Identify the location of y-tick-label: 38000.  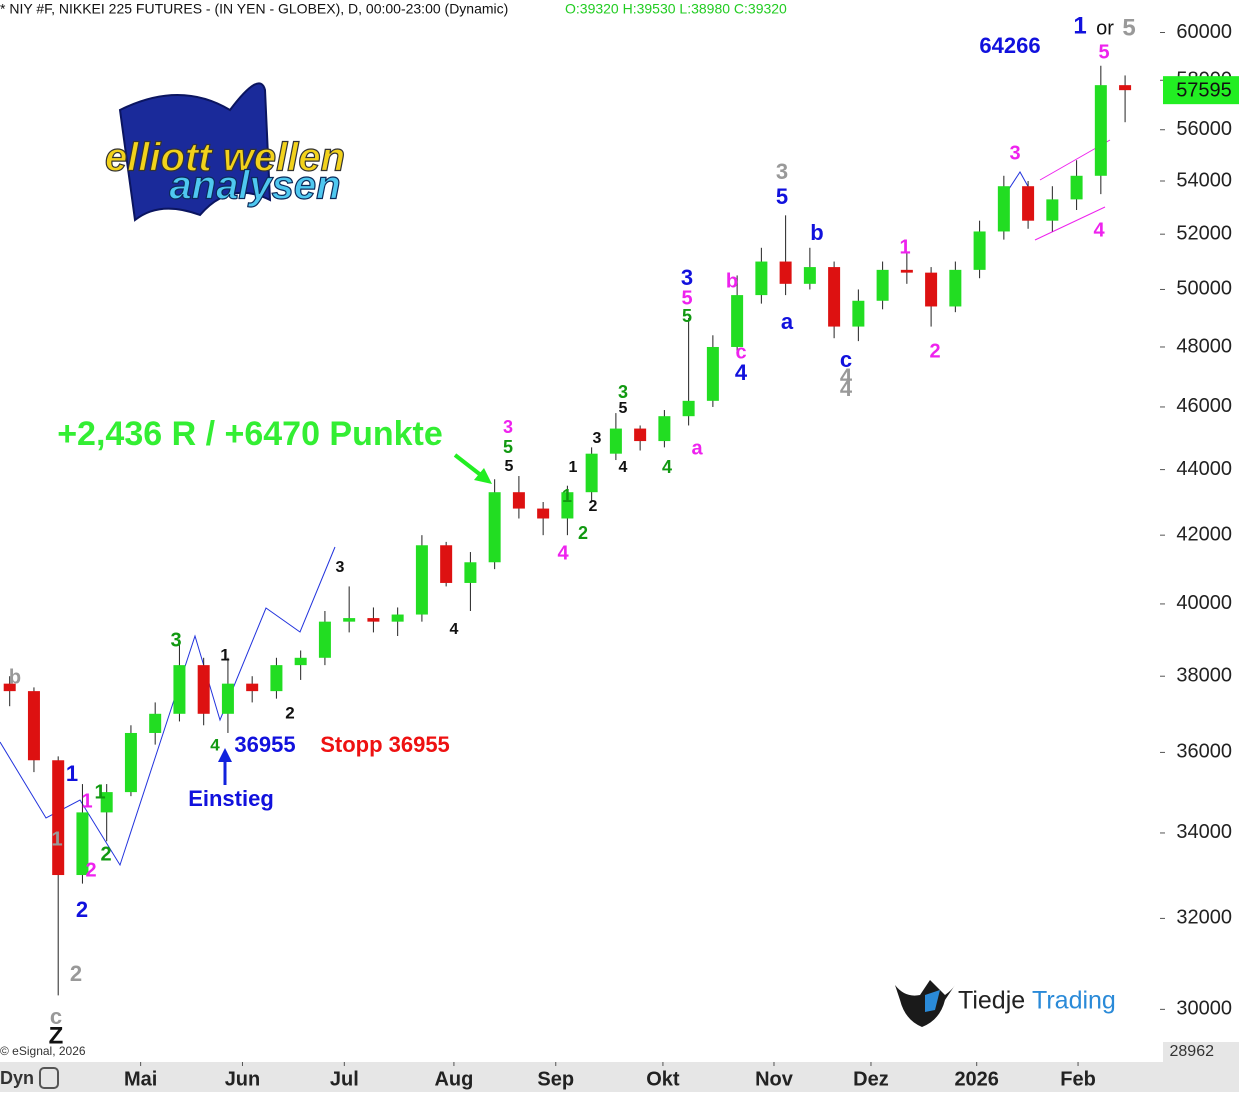
(1204, 675).